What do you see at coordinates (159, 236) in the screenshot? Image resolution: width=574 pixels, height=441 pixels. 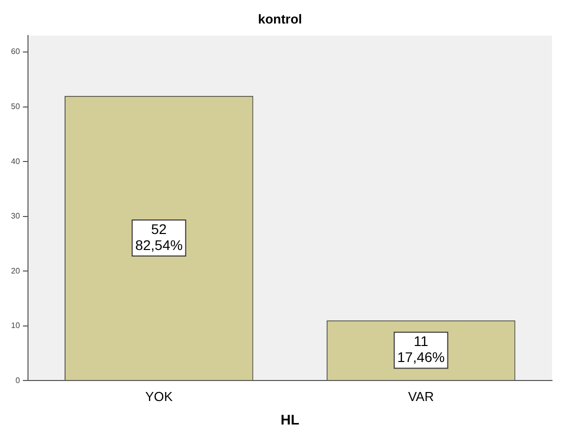 I see `data-label: 52 82,54%` at bounding box center [159, 236].